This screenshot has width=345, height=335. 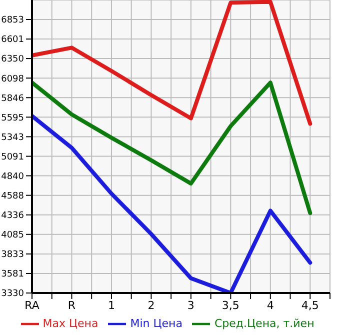 I want to click on y-tick-label: 5091, so click(x=12, y=157).